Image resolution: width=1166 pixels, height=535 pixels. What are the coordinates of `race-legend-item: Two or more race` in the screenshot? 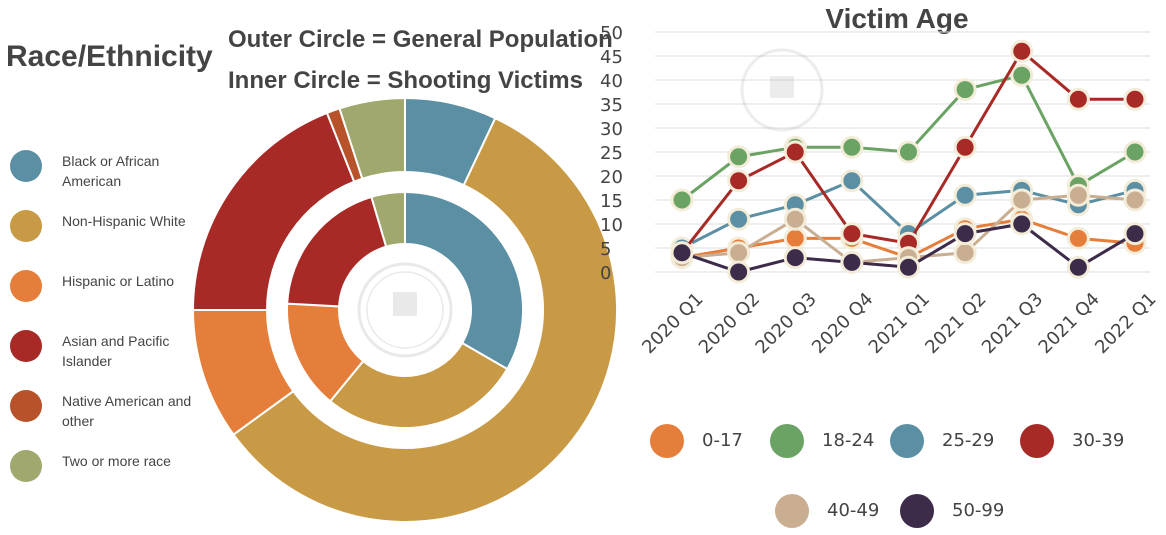 It's located at (110, 470).